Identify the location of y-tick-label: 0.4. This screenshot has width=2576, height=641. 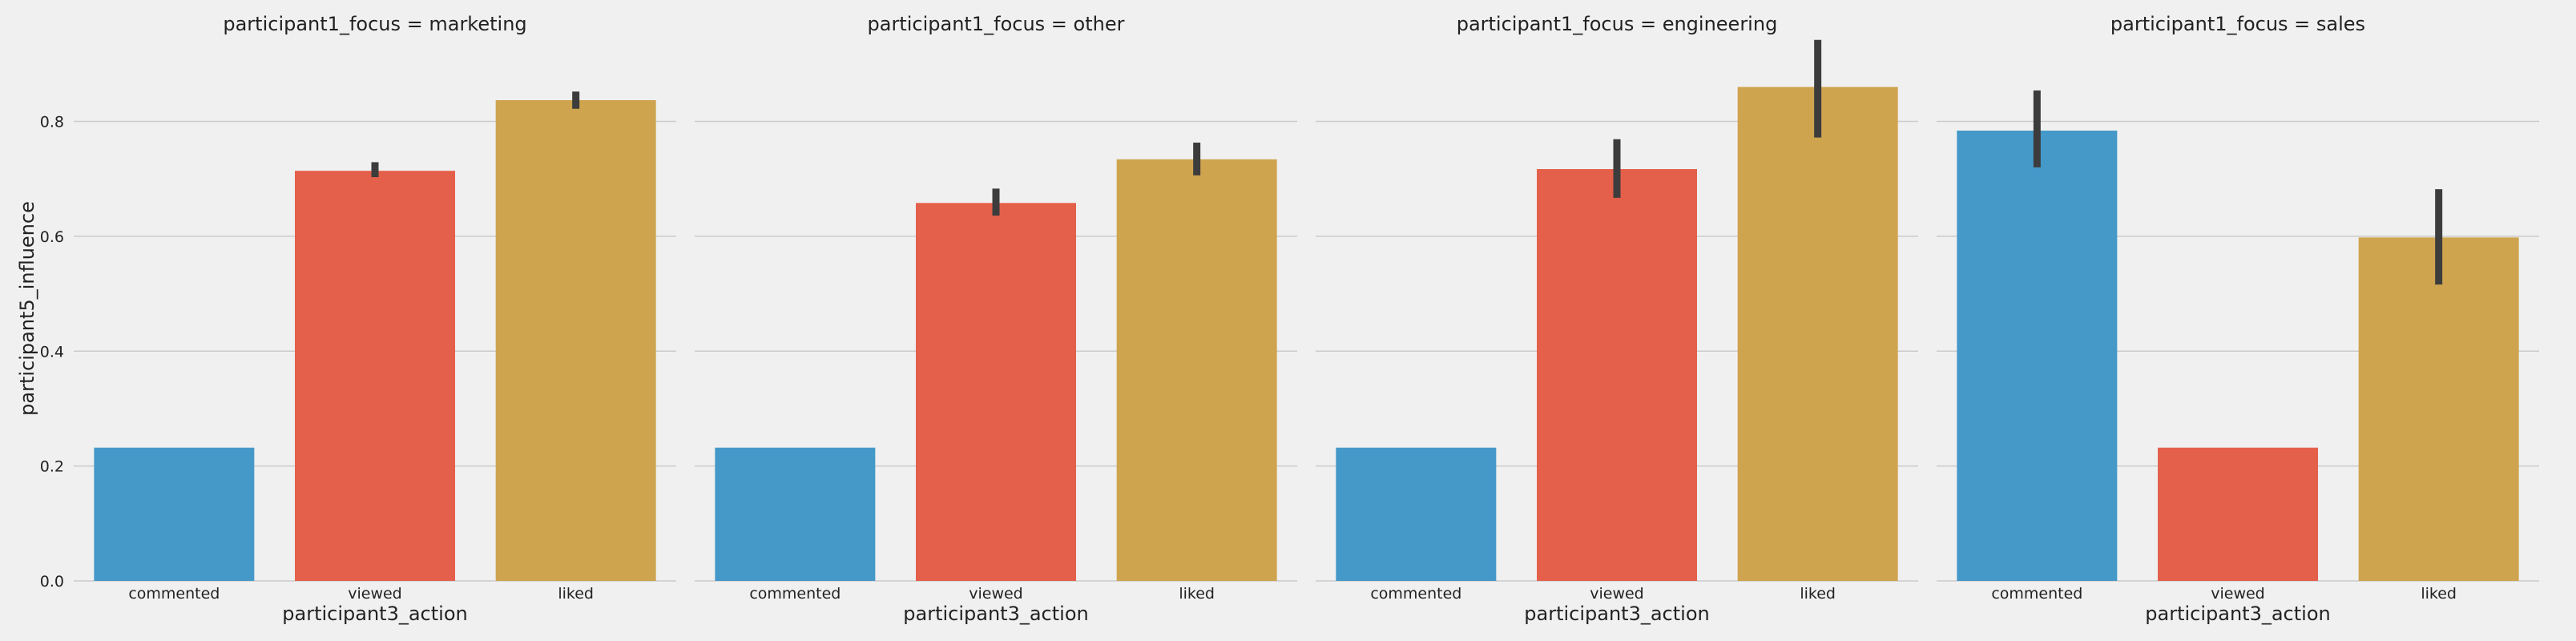
(52, 352).